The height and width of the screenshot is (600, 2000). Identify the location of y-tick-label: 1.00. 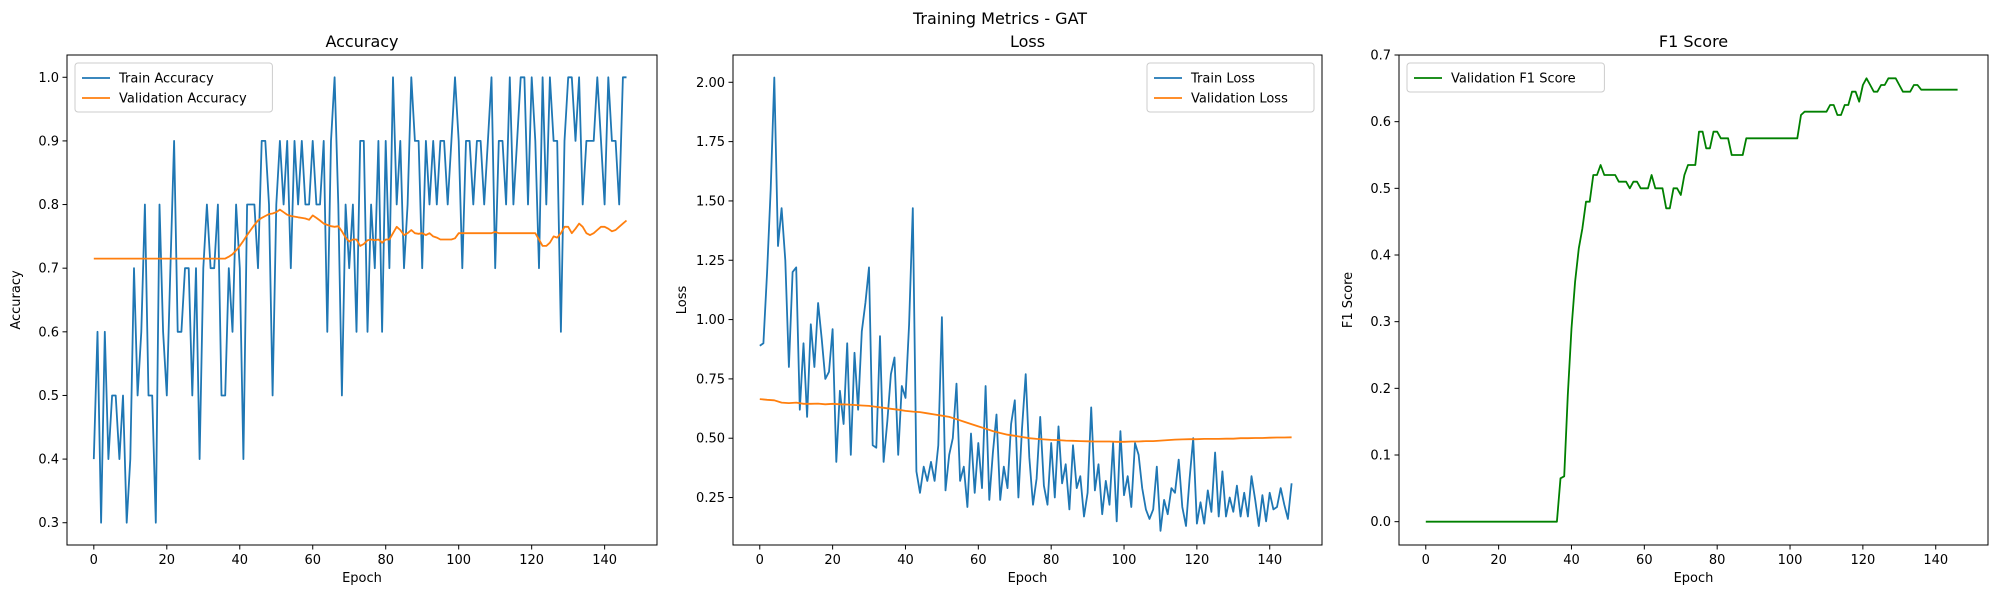
(710, 320).